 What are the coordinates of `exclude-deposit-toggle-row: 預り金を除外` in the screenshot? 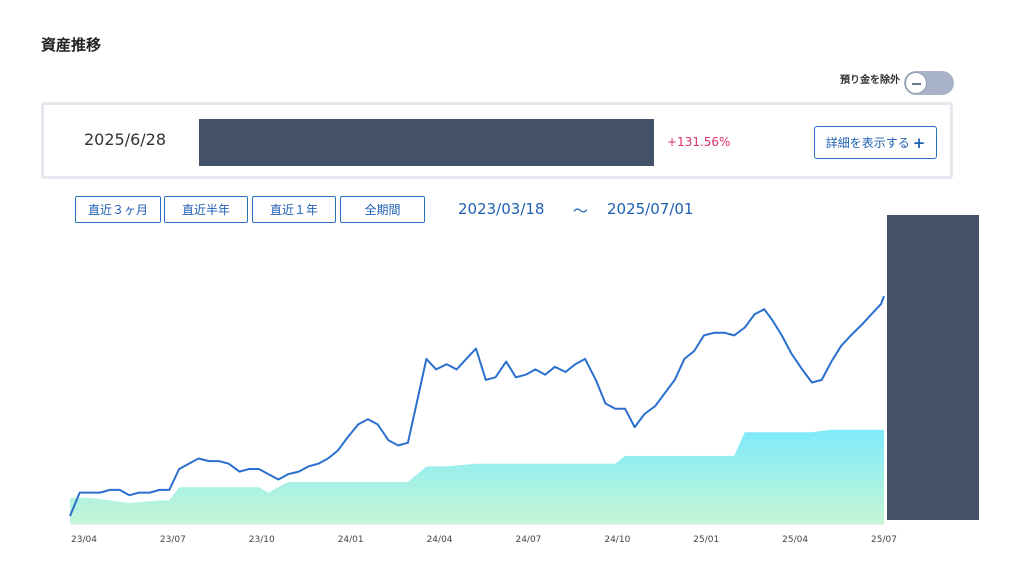 It's located at (870, 78).